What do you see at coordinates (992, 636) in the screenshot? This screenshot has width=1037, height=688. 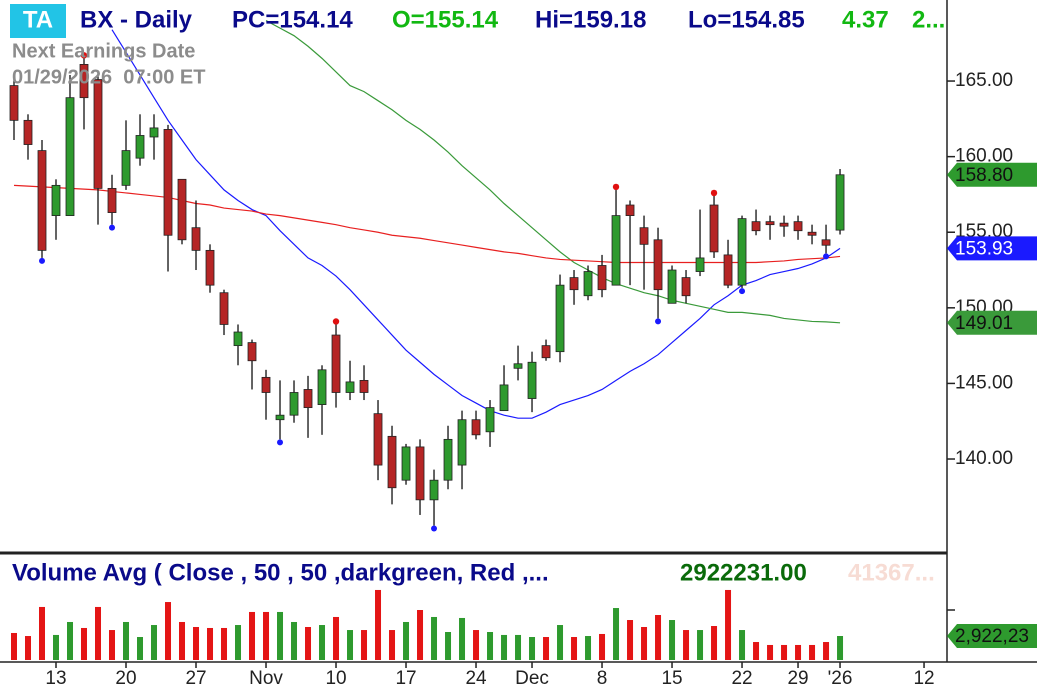 I see `price-tag-label: 2,922,23` at bounding box center [992, 636].